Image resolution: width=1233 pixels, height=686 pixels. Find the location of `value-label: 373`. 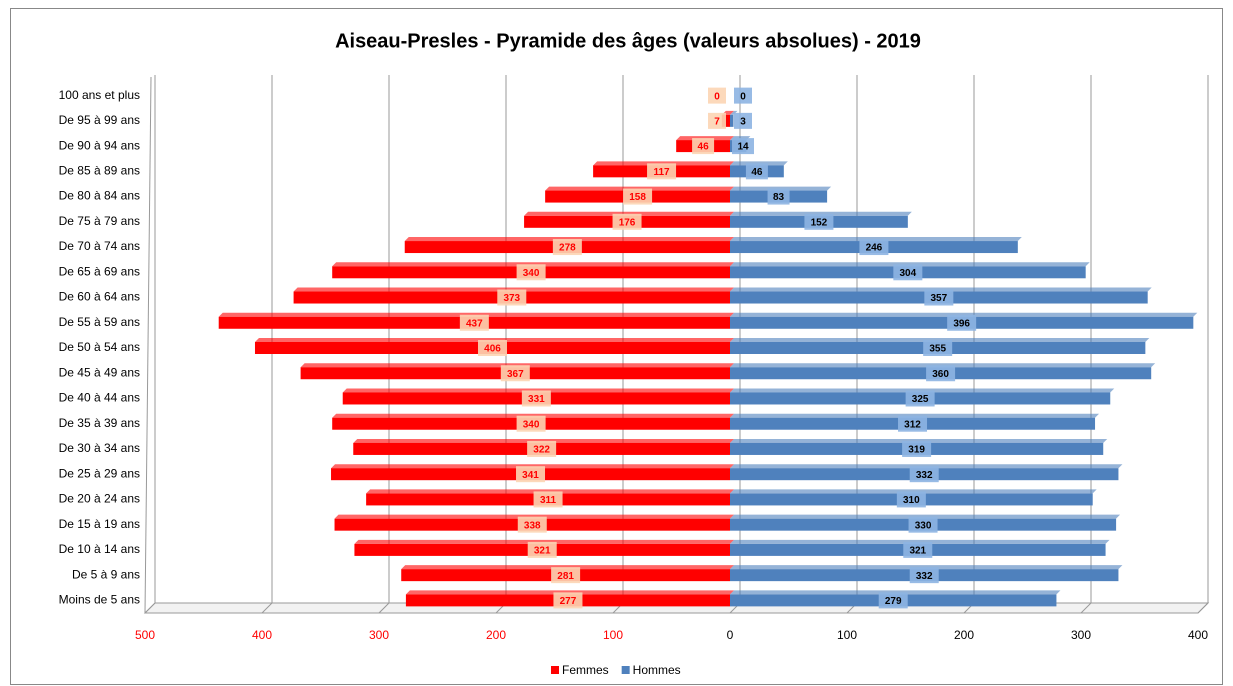

value-label: 373 is located at coordinates (511, 298).